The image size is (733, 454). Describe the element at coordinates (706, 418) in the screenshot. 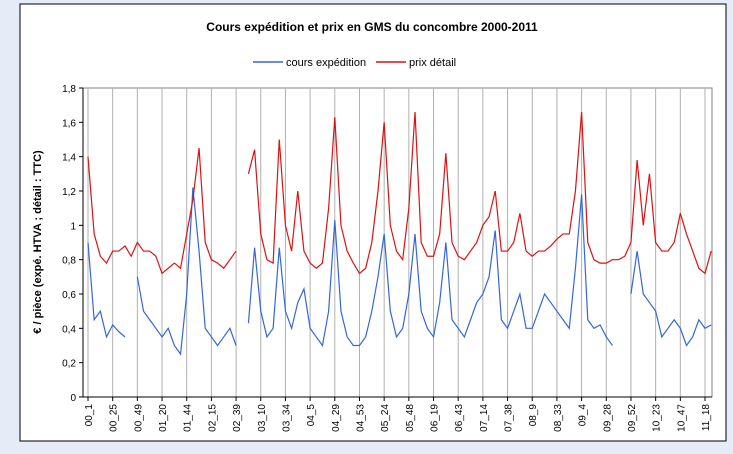

I see `x-tick-label: 11_18` at that location.